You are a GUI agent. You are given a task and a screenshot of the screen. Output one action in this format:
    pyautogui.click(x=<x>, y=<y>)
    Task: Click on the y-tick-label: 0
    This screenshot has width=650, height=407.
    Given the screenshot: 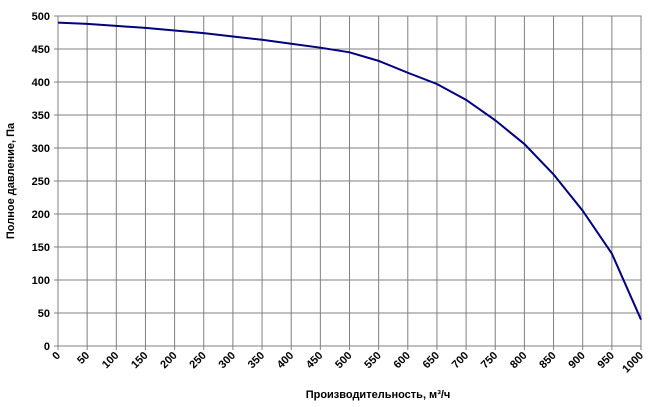 What is the action you would take?
    pyautogui.click(x=47, y=347)
    